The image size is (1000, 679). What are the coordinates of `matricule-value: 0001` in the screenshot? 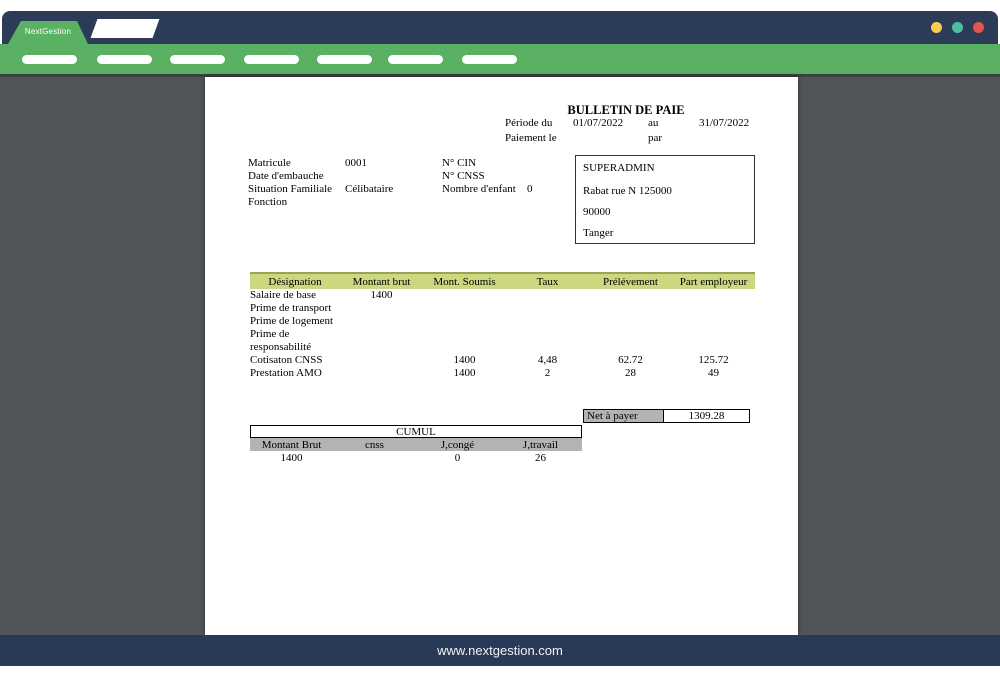 It's located at (356, 163).